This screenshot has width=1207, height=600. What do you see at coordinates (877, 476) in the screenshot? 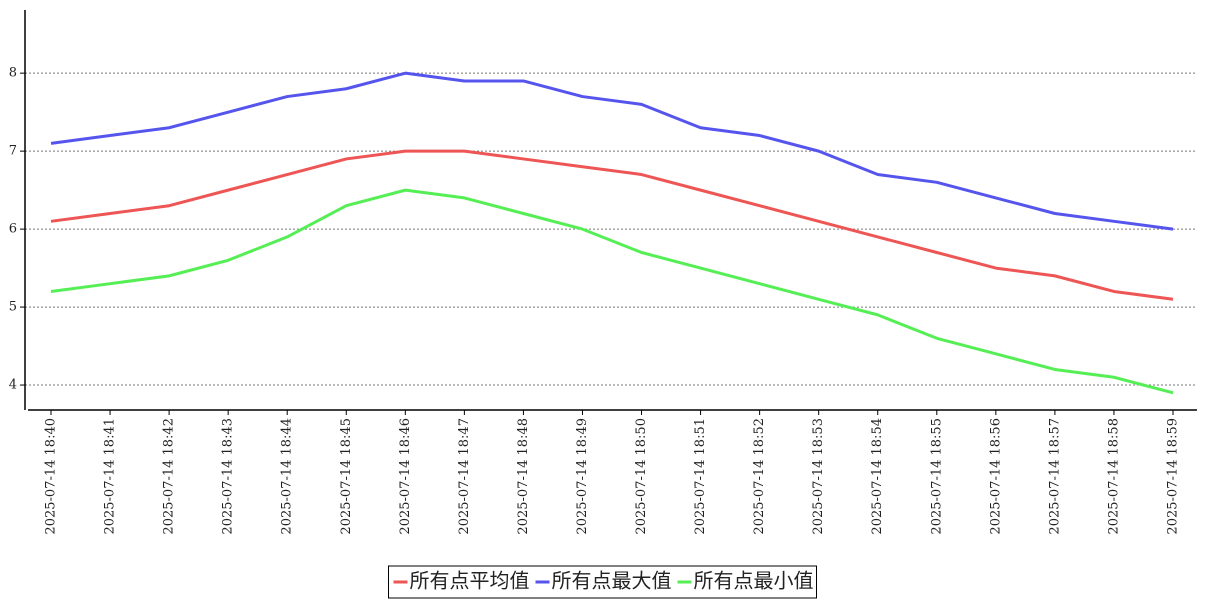
I see `x-tick-label: 2025-07-14 18:54` at bounding box center [877, 476].